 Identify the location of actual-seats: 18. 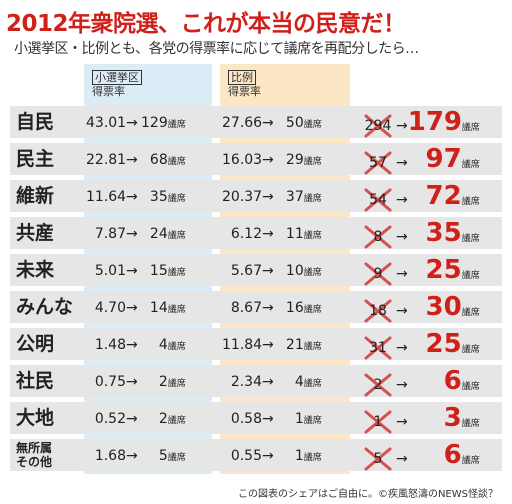
(378, 311).